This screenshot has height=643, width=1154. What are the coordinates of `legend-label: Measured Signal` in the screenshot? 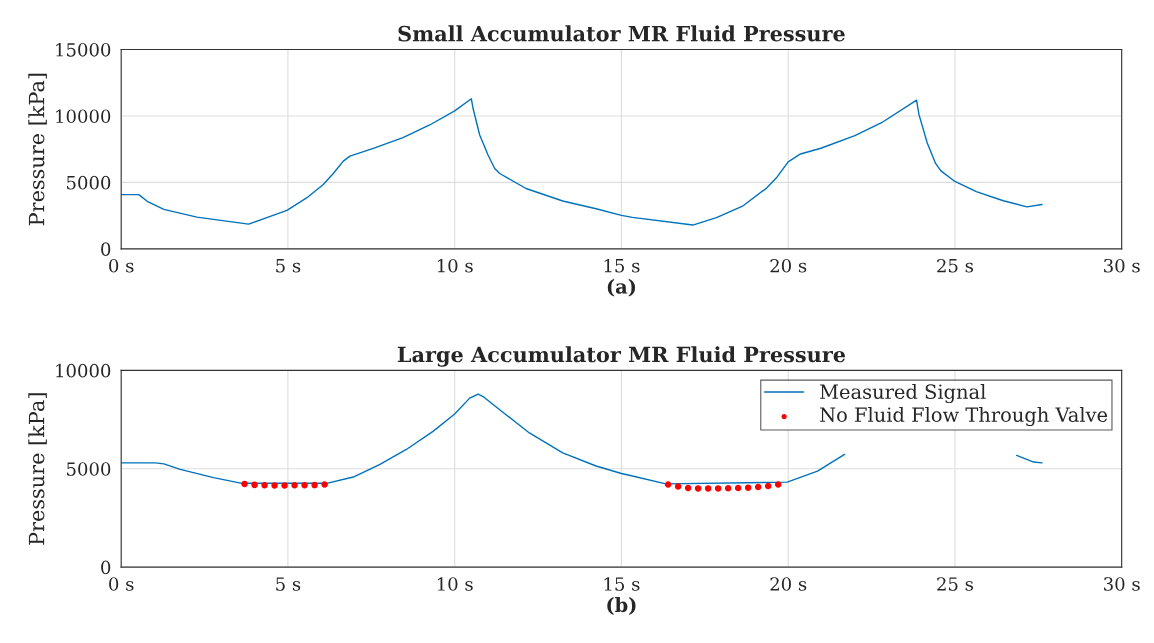 It's located at (903, 393).